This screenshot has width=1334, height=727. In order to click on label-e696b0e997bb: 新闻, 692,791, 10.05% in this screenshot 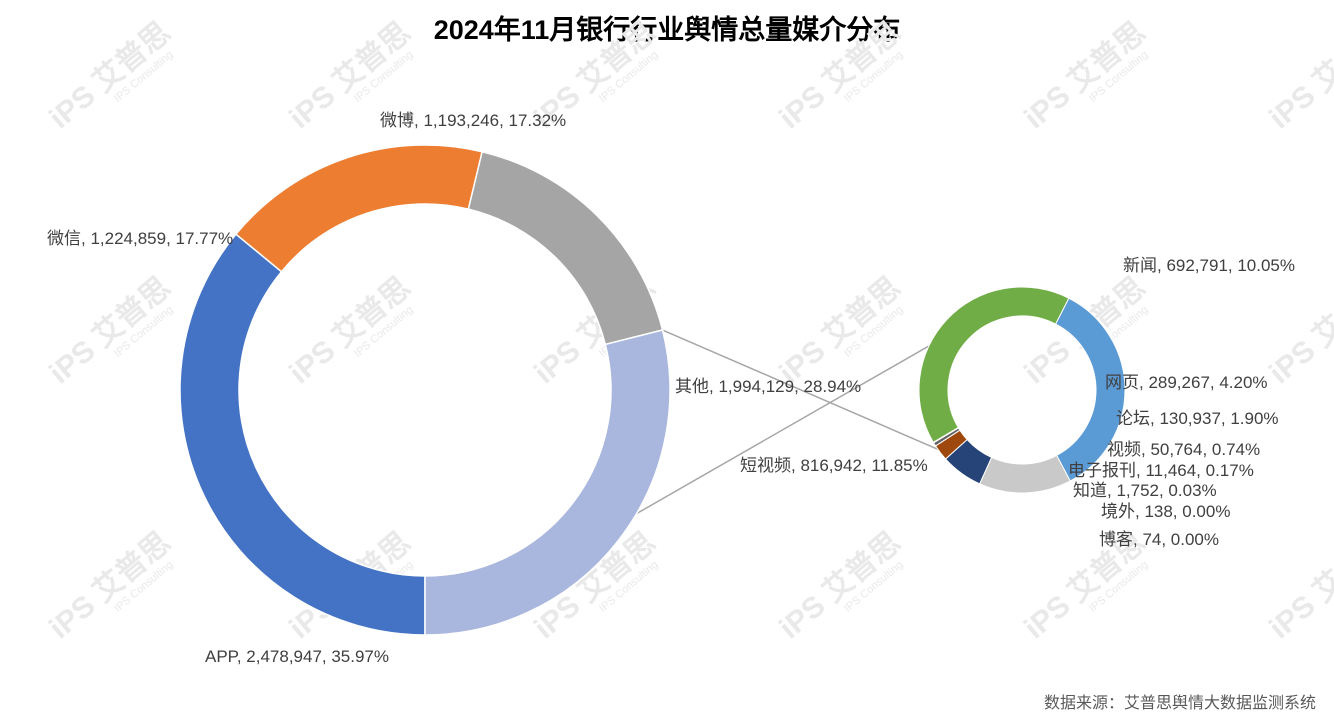, I will do `click(1209, 265)`.